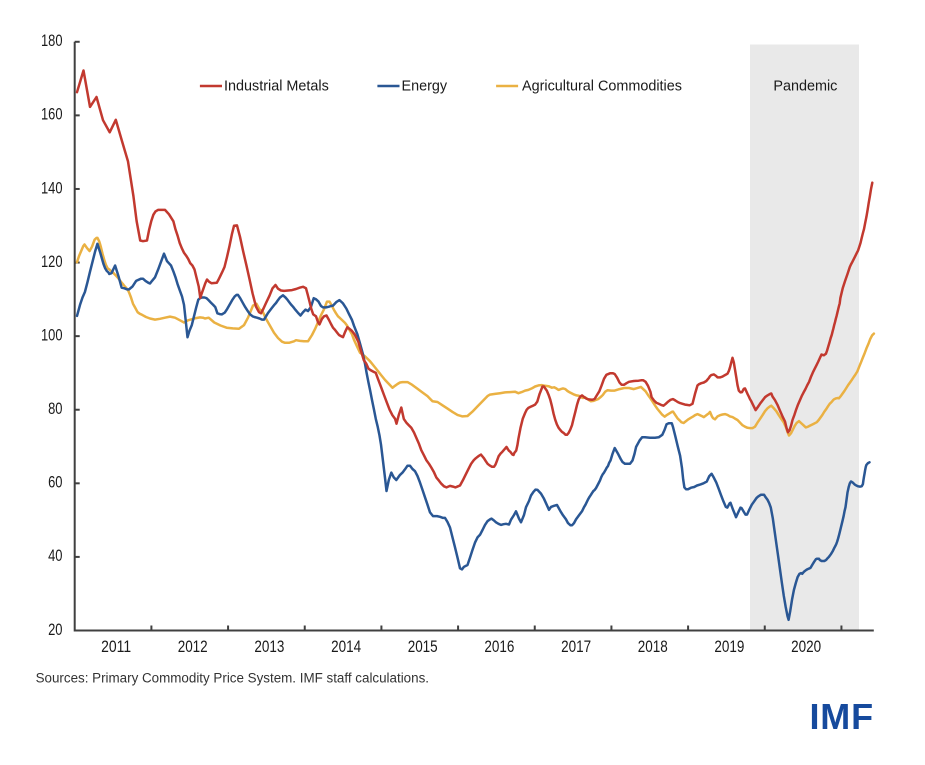 The width and height of the screenshot is (925, 765). Describe the element at coordinates (423, 646) in the screenshot. I see `svg-text: 2015` at that location.